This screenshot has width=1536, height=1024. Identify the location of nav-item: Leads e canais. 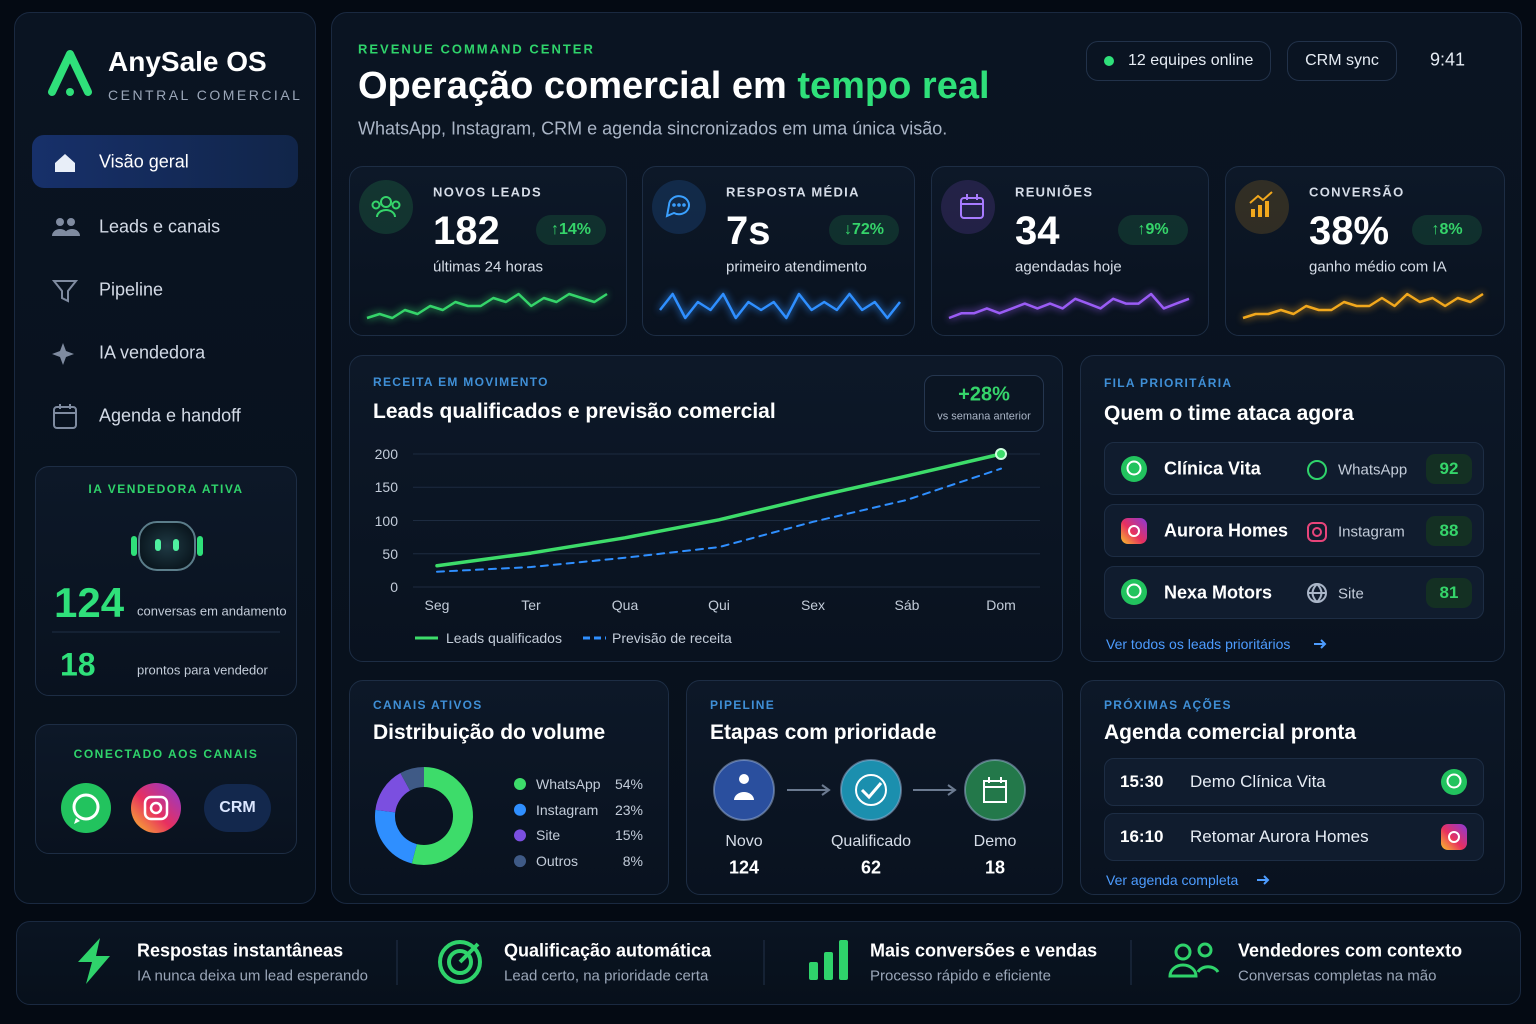
(160, 226).